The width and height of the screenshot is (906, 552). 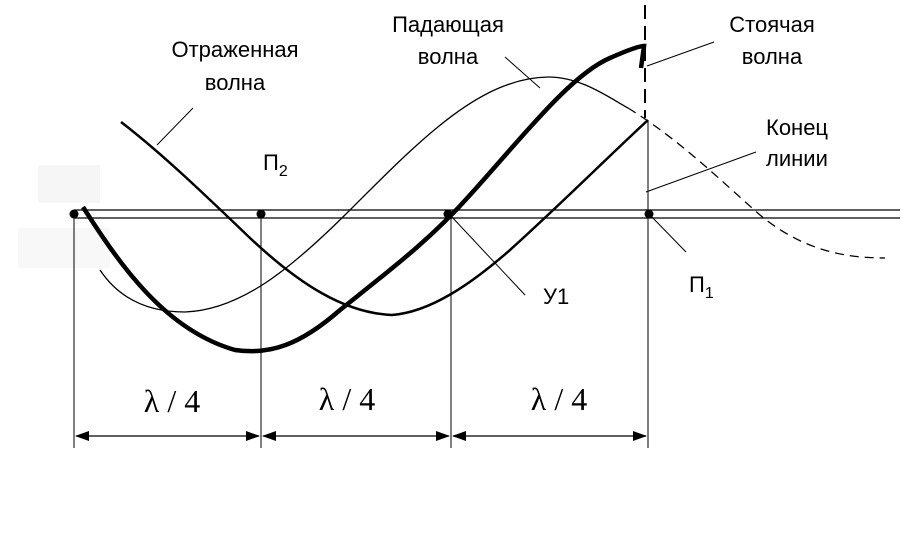 What do you see at coordinates (235, 82) in the screenshot?
I see `reflected-wave-label-line2: волна` at bounding box center [235, 82].